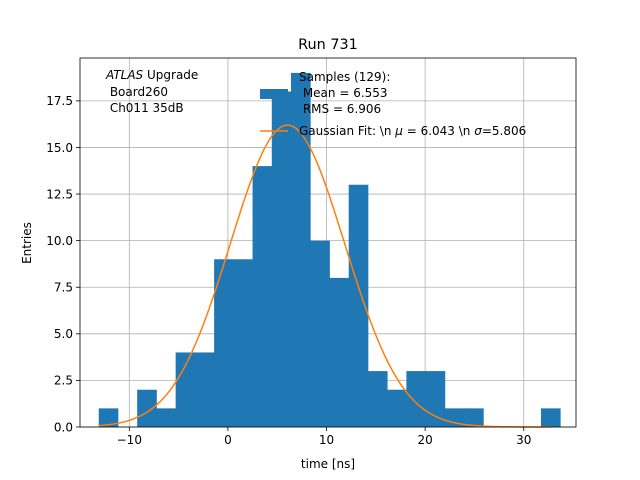 The height and width of the screenshot is (480, 640). Describe the element at coordinates (504, 131) in the screenshot. I see `legend-fit-suffix: =5.806` at that location.